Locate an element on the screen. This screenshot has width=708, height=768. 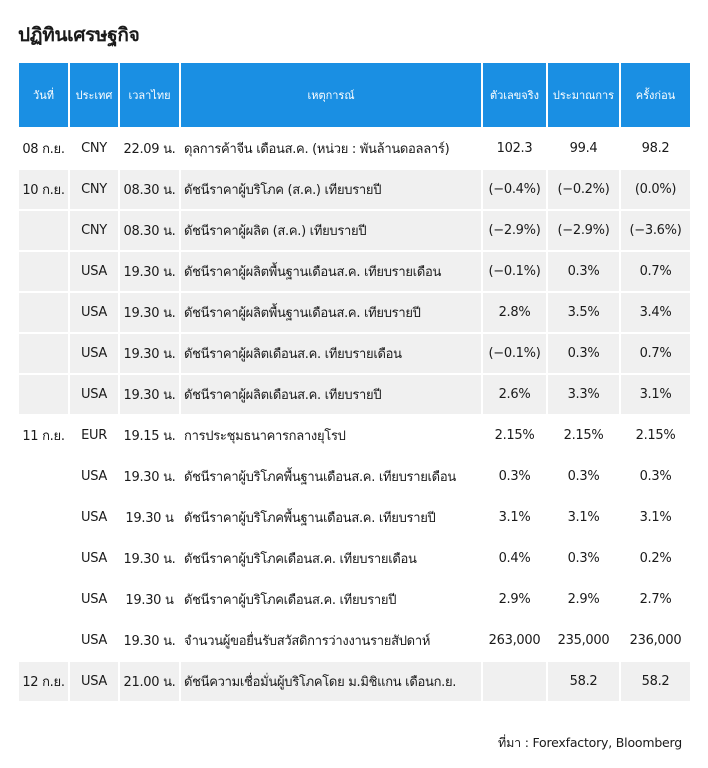
cell-time: 22.09 น. is located at coordinates (149, 149).